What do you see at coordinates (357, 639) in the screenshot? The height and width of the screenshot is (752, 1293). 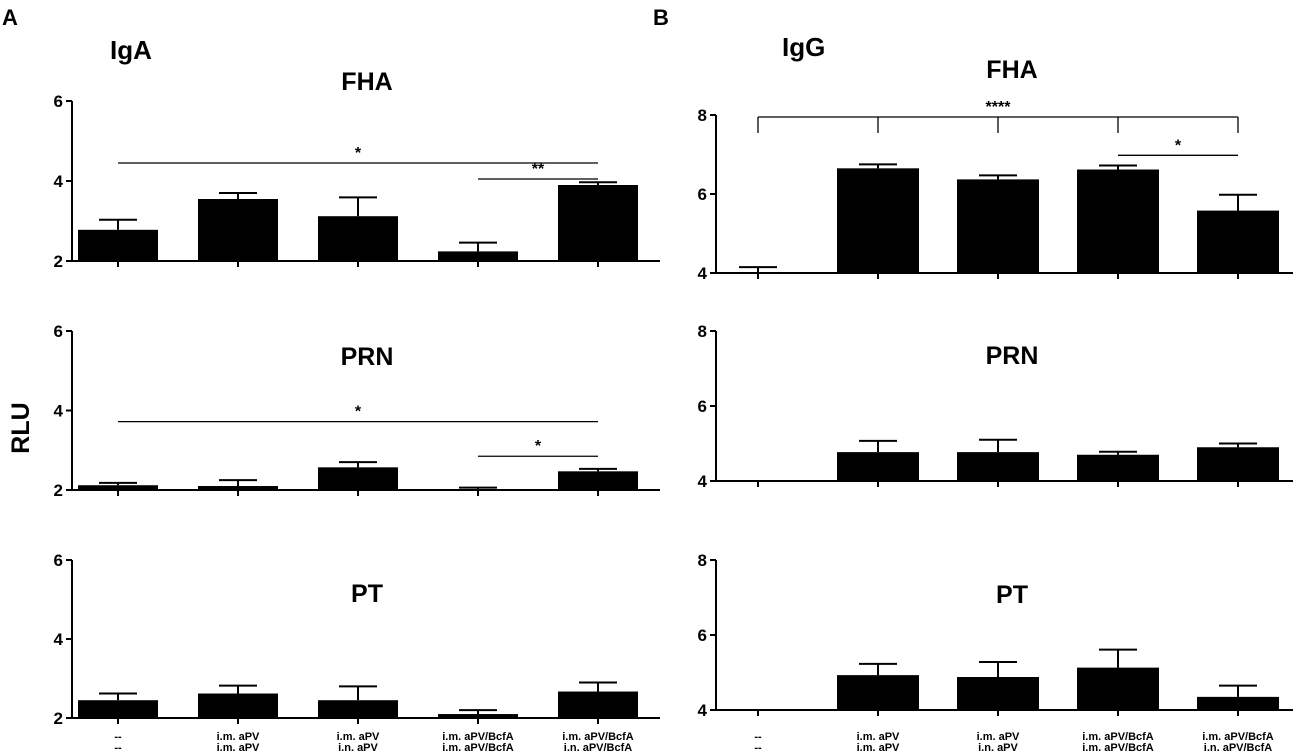 I see `chart-a-pt: PT 2 4 6` at bounding box center [357, 639].